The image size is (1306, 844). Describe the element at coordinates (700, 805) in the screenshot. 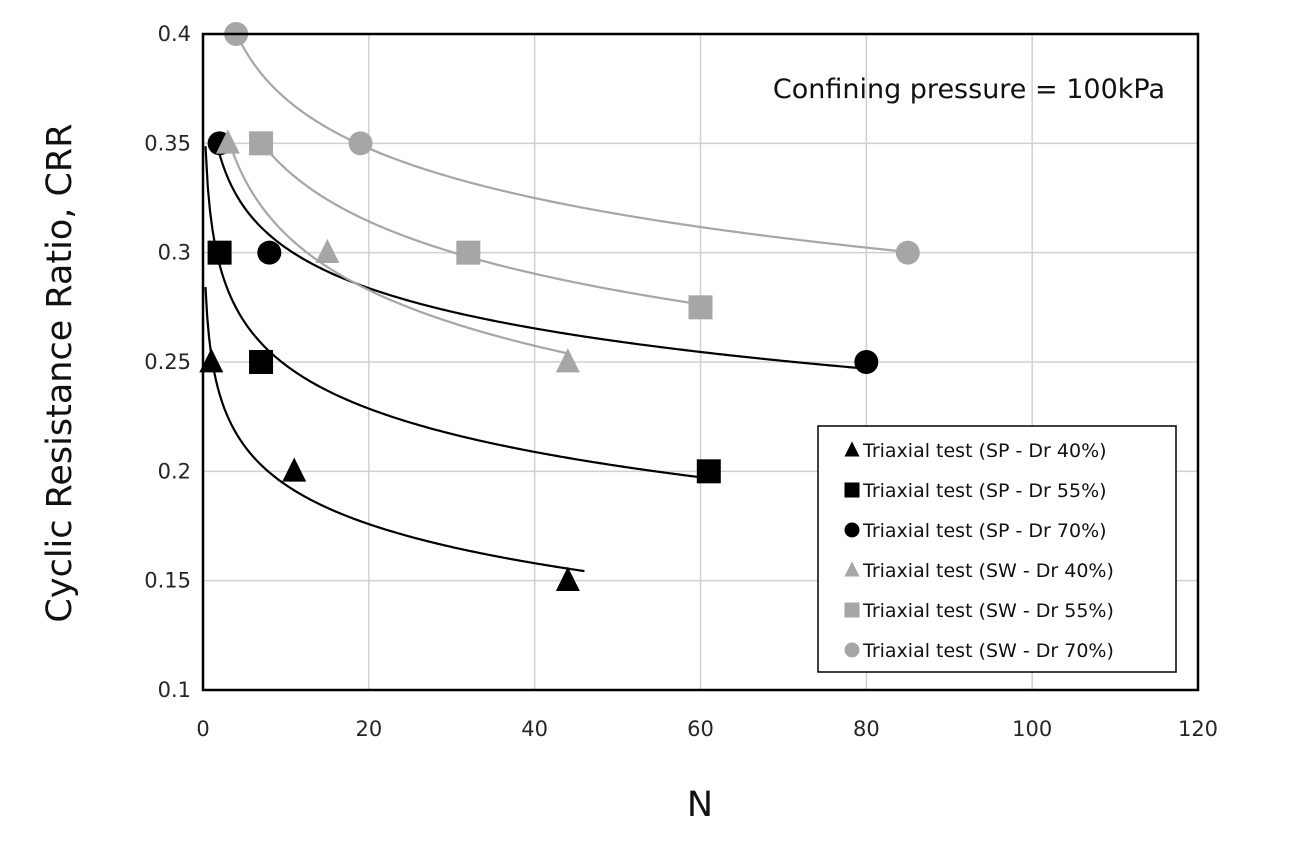

I see `x-axis-title: N` at that location.